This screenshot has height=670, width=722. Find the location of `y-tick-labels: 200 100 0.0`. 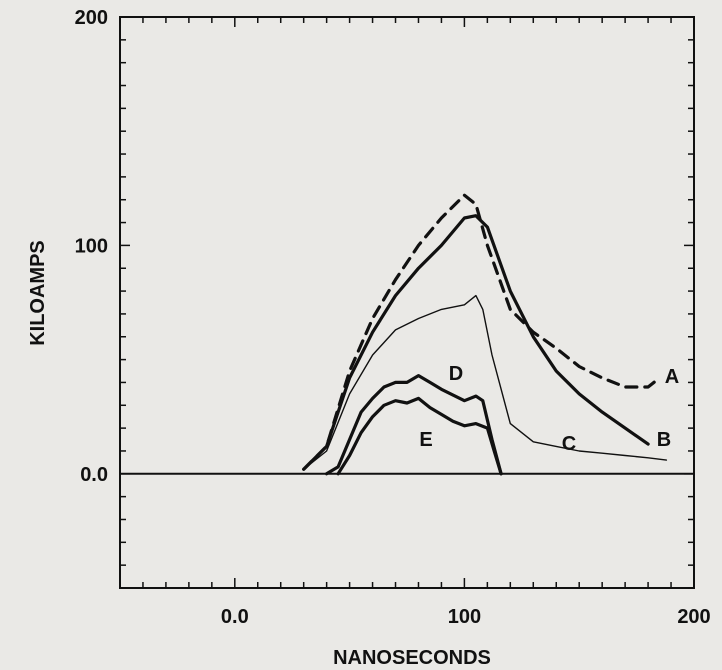

y-tick-labels: 200 100 0.0 is located at coordinates (91, 246).